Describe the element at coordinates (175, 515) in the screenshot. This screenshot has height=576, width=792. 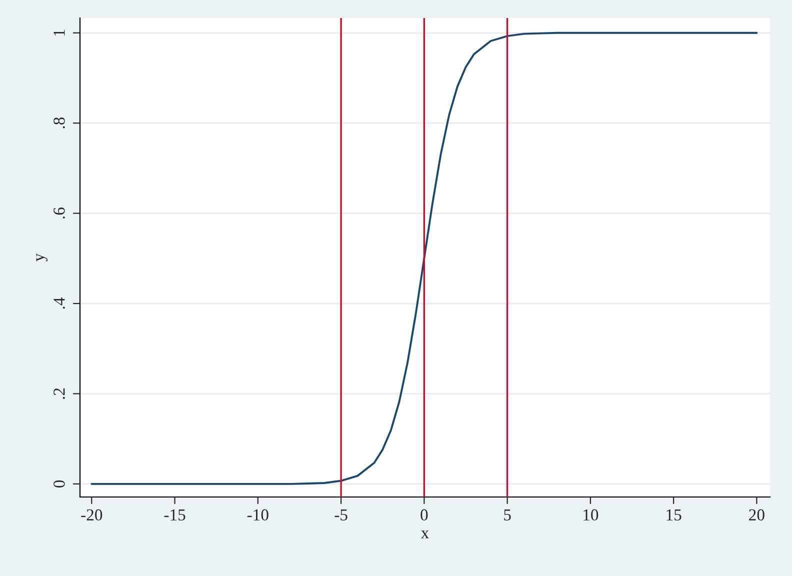
I see `x-tick-label: -15` at that location.